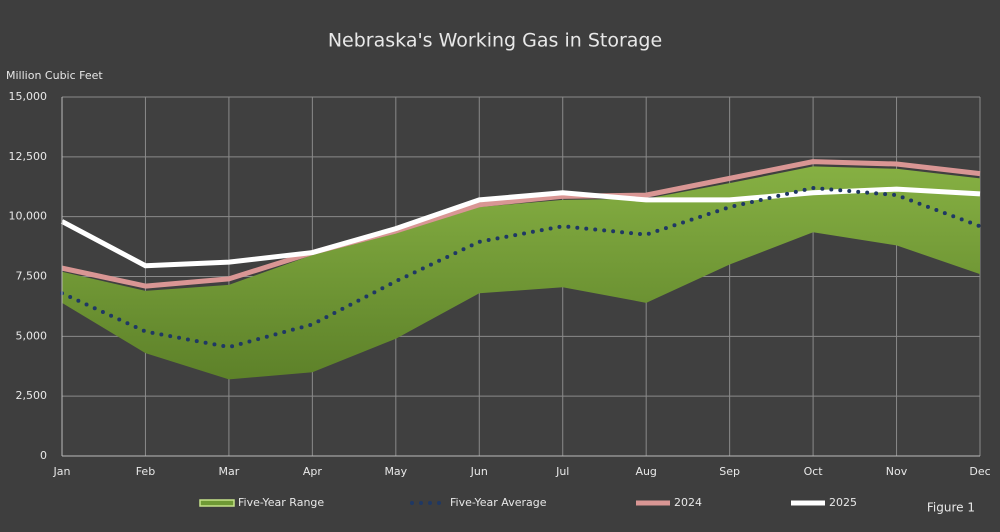 This screenshot has width=1000, height=532. What do you see at coordinates (28, 96) in the screenshot?
I see `y-tick-label: 15,000` at bounding box center [28, 96].